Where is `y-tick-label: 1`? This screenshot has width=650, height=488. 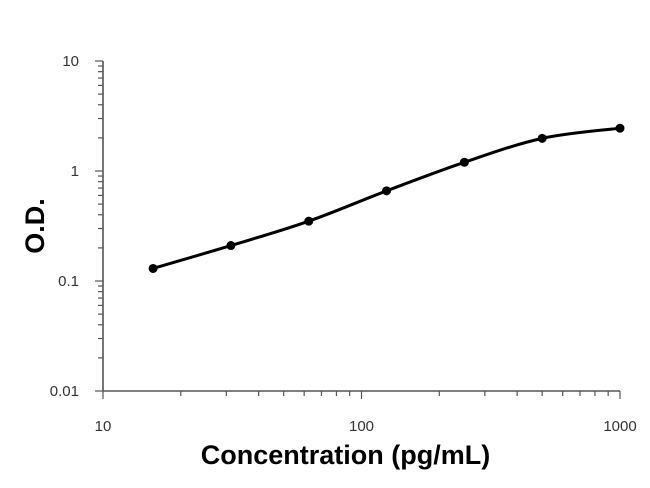 y-tick-label: 1 is located at coordinates (75, 171).